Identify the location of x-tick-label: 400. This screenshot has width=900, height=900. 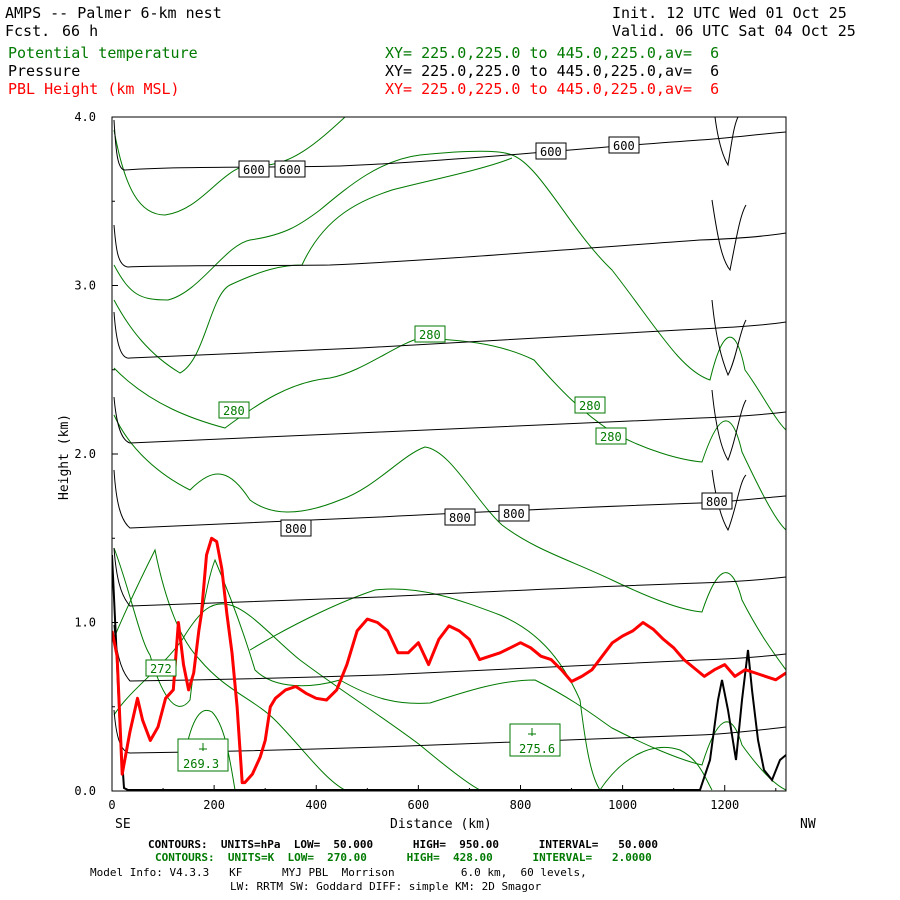
(316, 805).